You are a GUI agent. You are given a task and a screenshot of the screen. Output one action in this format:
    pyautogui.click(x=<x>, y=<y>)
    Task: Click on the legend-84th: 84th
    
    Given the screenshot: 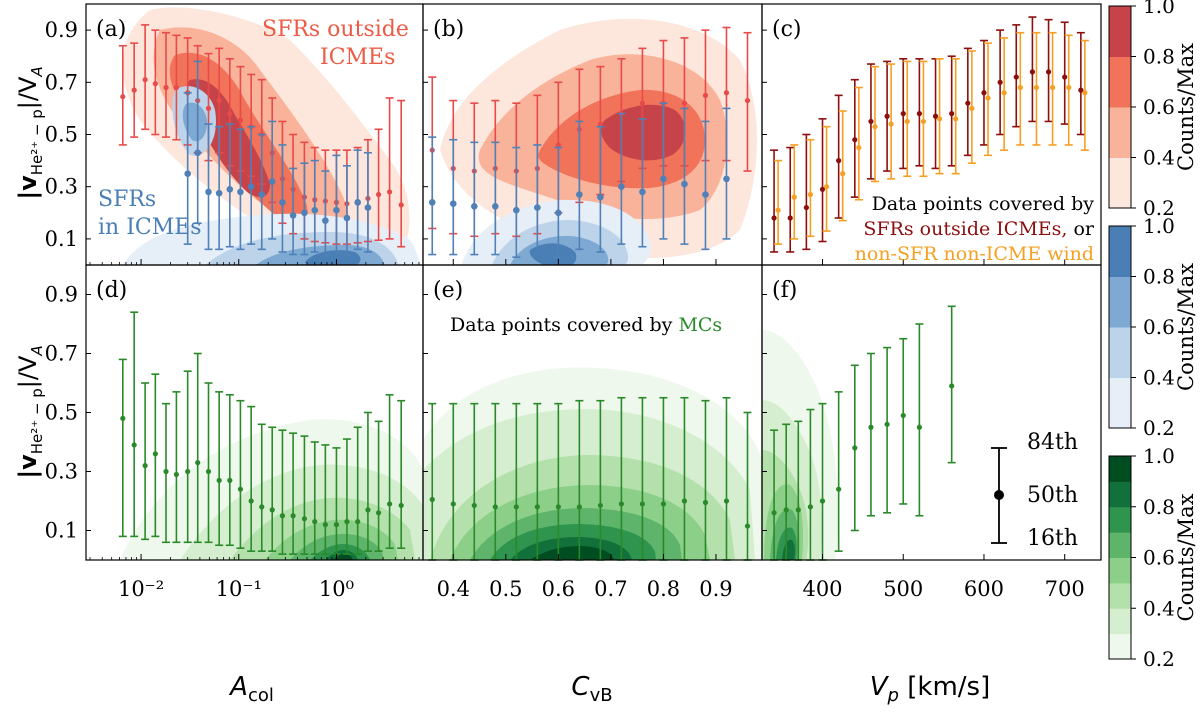 What is the action you would take?
    pyautogui.click(x=1052, y=442)
    